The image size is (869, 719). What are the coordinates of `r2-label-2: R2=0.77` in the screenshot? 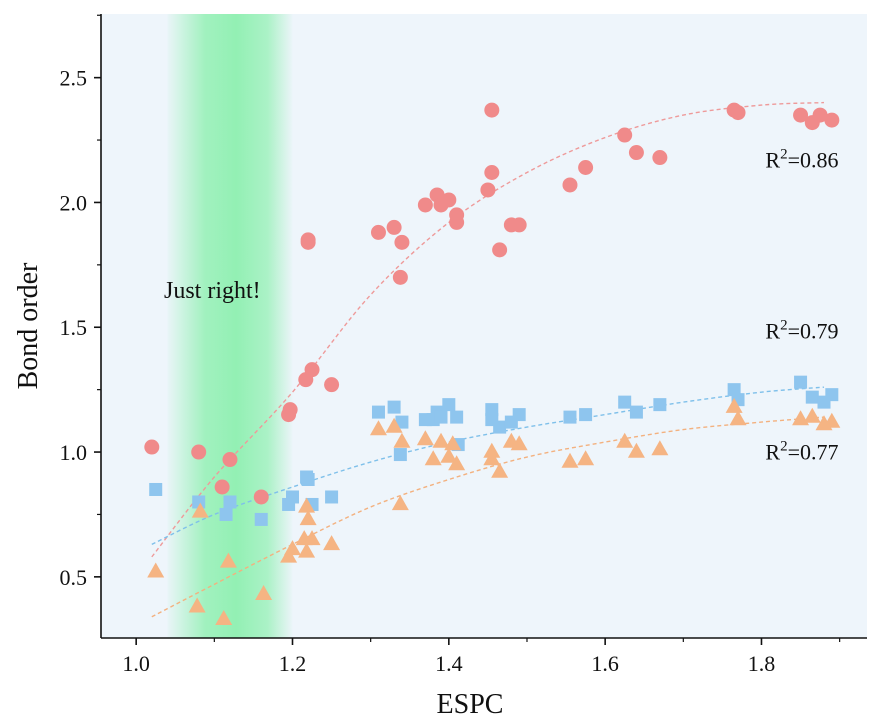 It's located at (801, 452).